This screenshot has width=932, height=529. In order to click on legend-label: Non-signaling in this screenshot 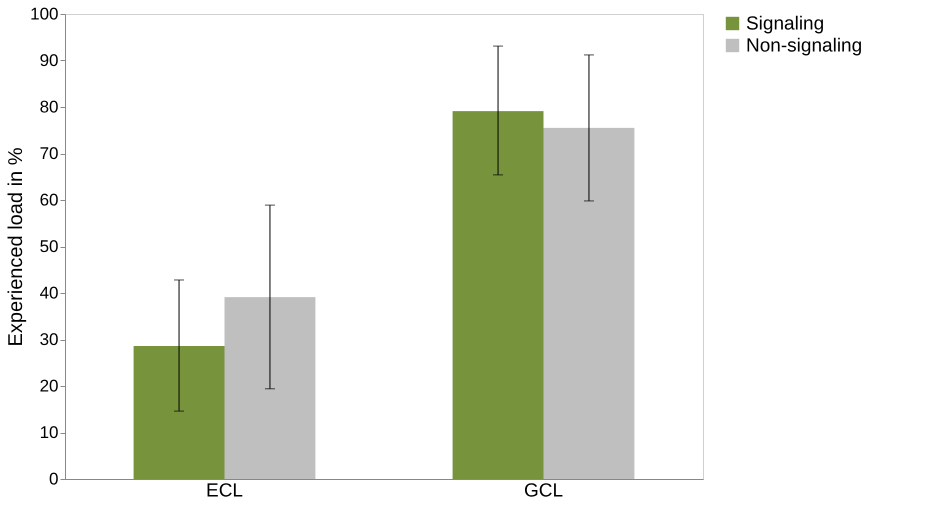, I will do `click(804, 46)`.